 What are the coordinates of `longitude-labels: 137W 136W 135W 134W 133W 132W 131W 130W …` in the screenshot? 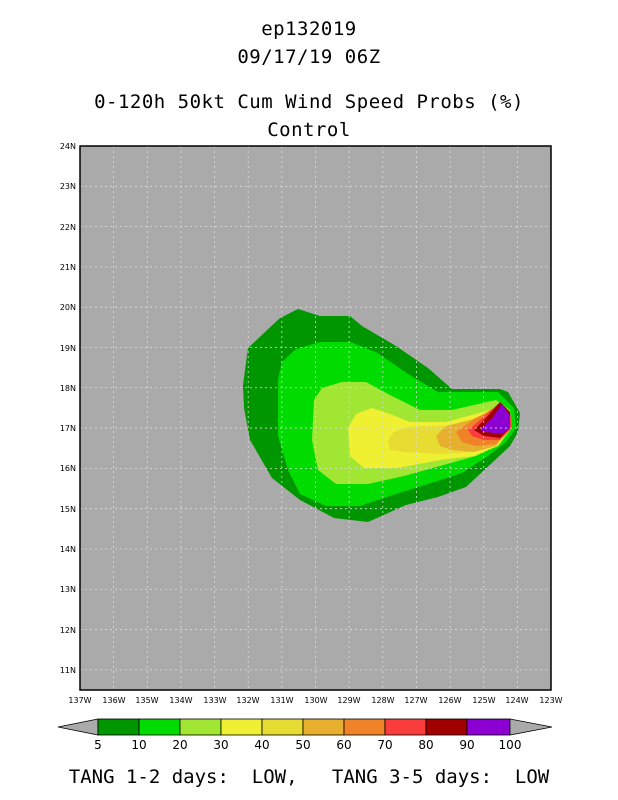 It's located at (315, 700).